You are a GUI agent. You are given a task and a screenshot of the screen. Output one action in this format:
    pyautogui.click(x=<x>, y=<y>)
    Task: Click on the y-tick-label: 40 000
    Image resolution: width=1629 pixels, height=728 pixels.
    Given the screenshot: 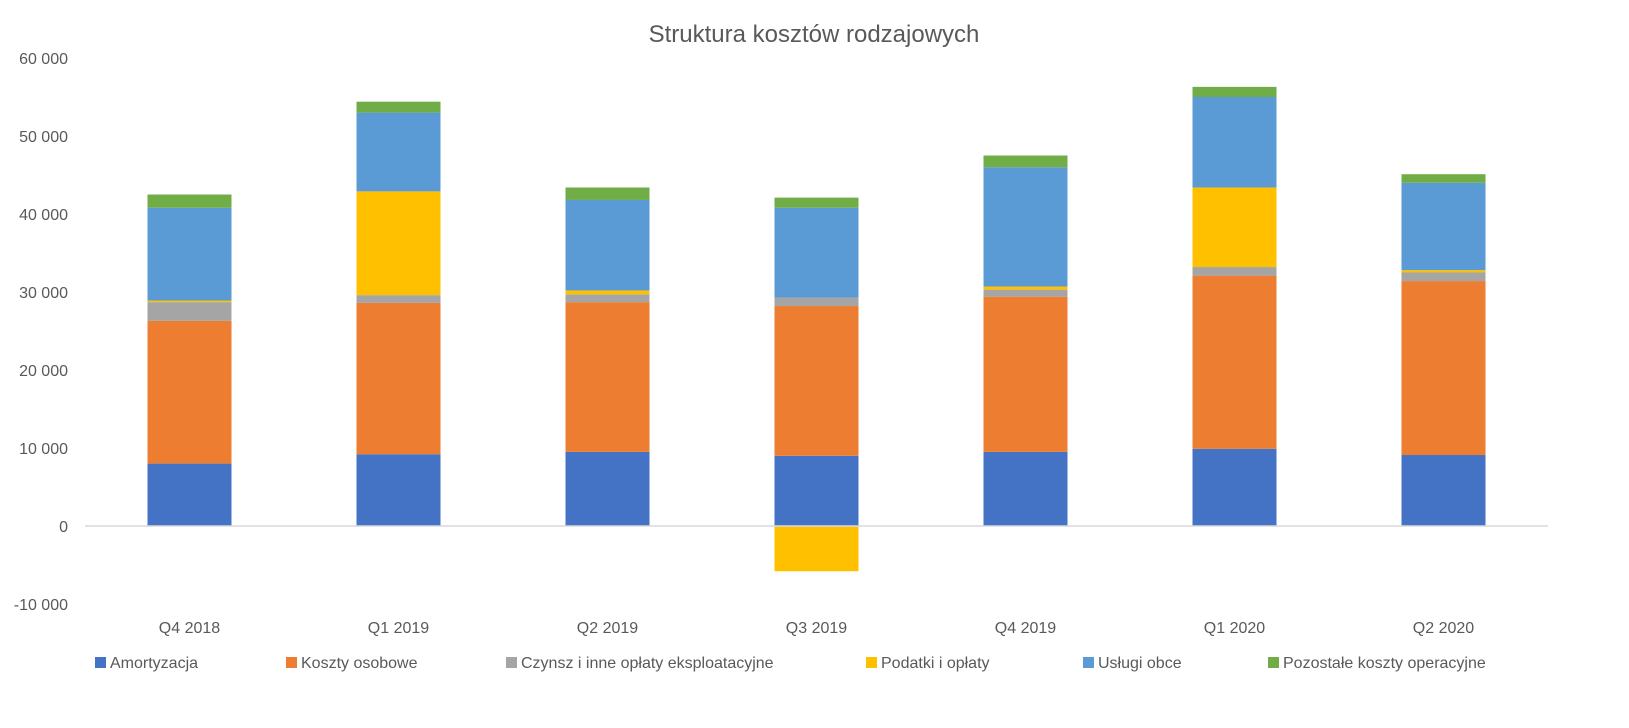 What is the action you would take?
    pyautogui.click(x=43, y=215)
    